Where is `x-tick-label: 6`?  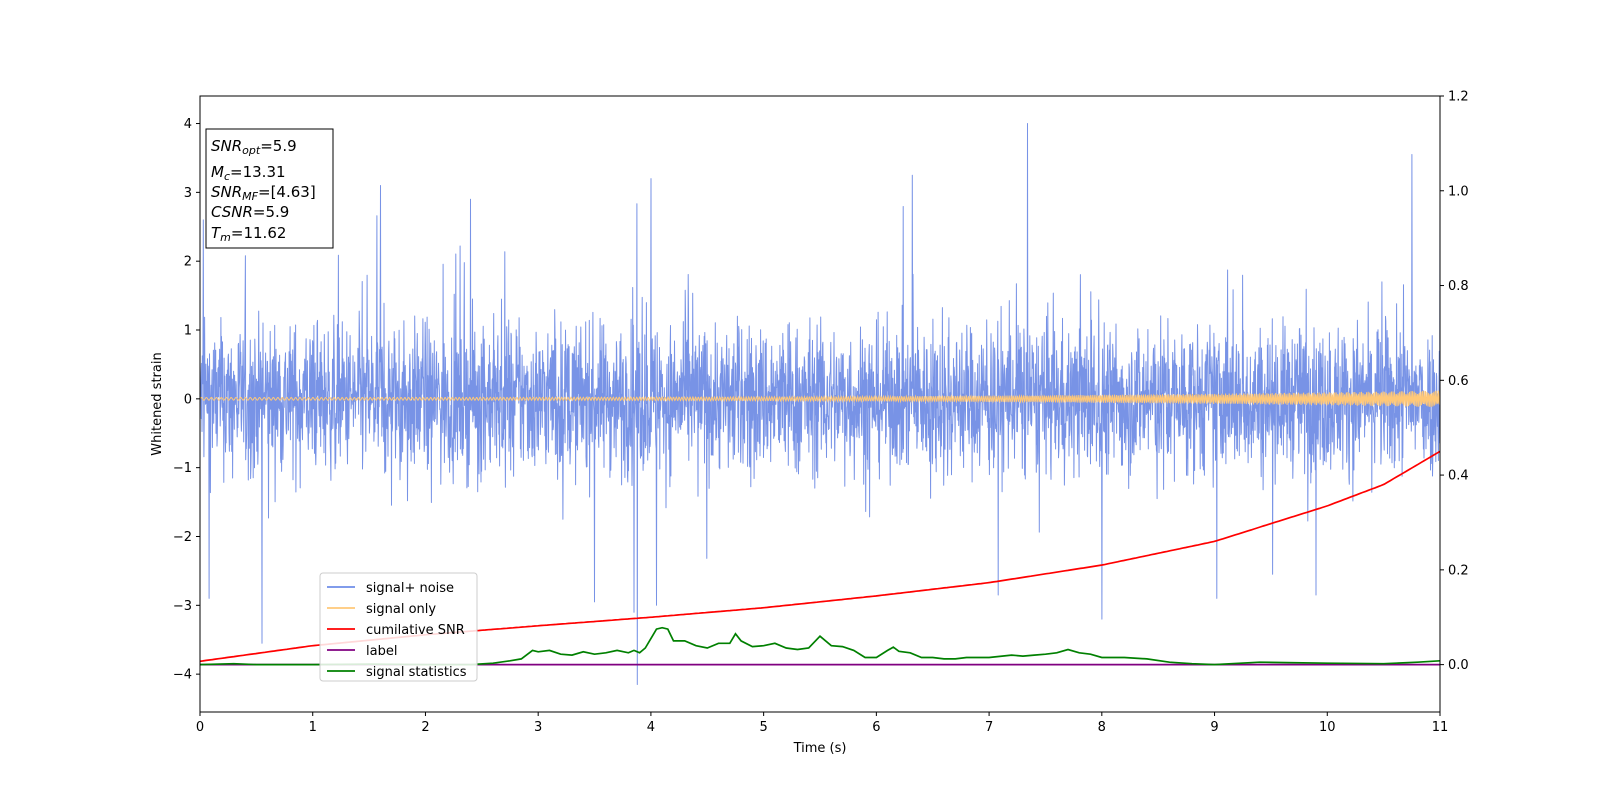 x-tick-label: 6 is located at coordinates (876, 727).